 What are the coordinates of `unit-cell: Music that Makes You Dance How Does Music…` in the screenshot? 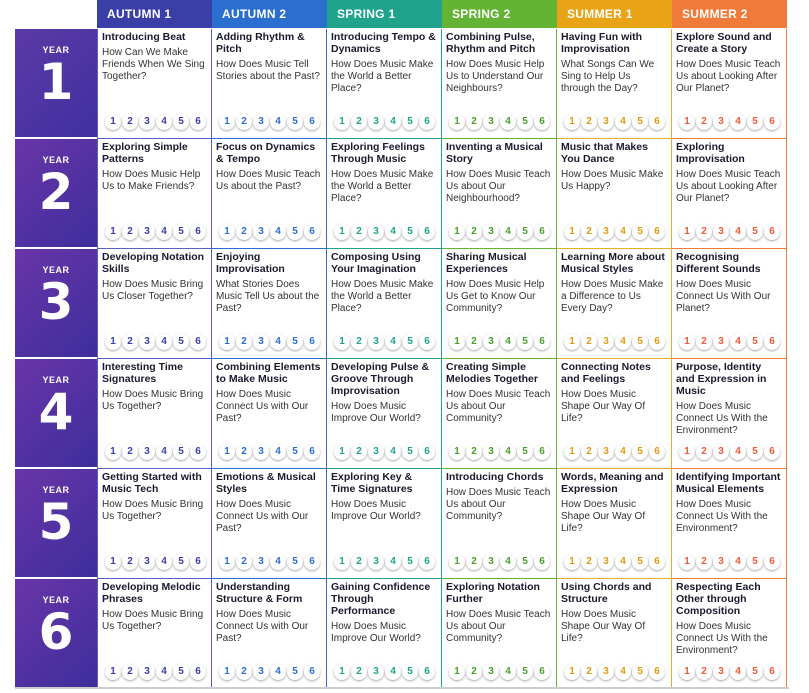 It's located at (614, 194).